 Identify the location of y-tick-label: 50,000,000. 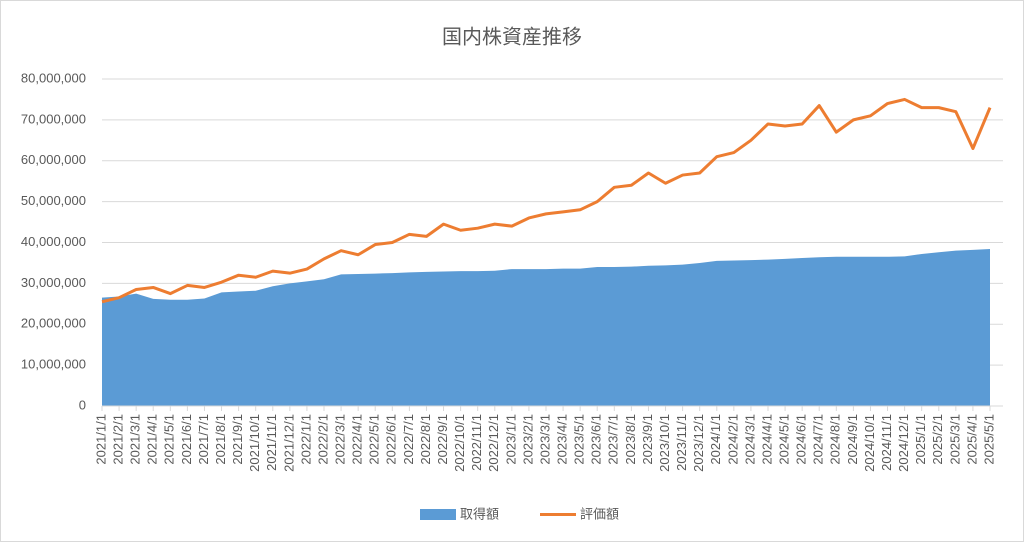
(53, 200).